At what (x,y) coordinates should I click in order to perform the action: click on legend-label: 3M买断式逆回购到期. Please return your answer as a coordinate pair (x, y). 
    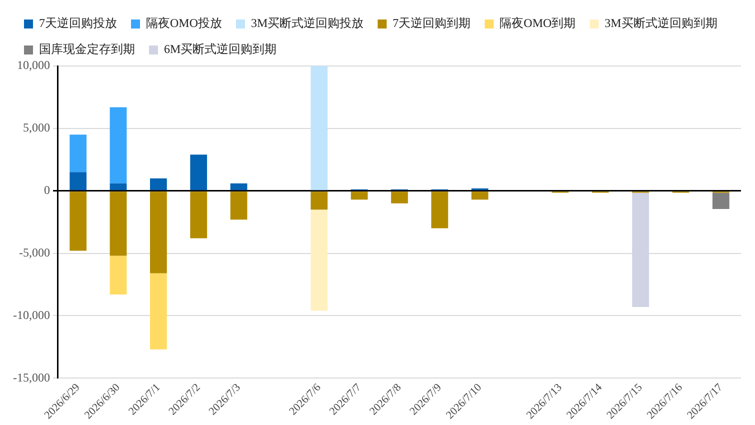
    Looking at the image, I should click on (661, 23).